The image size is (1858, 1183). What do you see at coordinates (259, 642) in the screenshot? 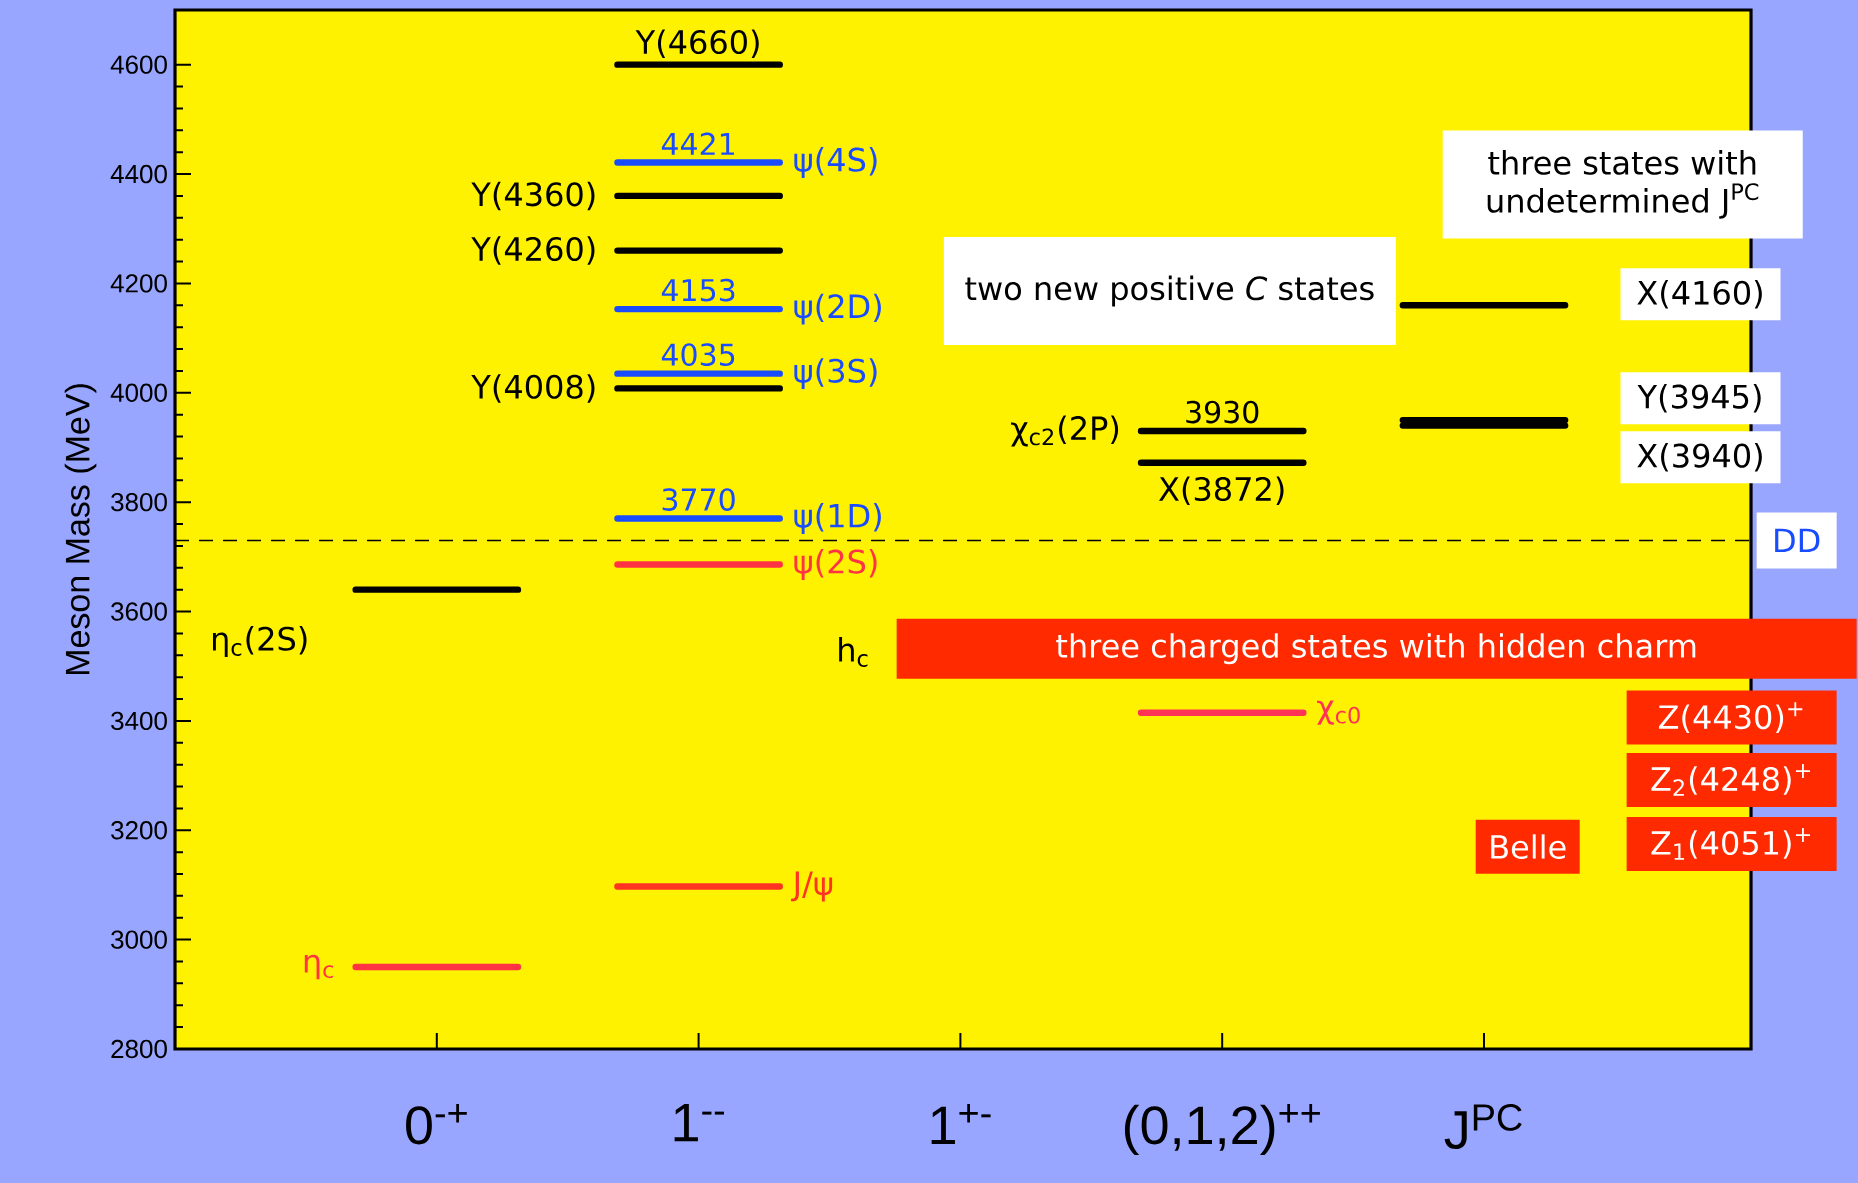
I see `legend-label: η$_{c}$(2S)` at bounding box center [259, 642].